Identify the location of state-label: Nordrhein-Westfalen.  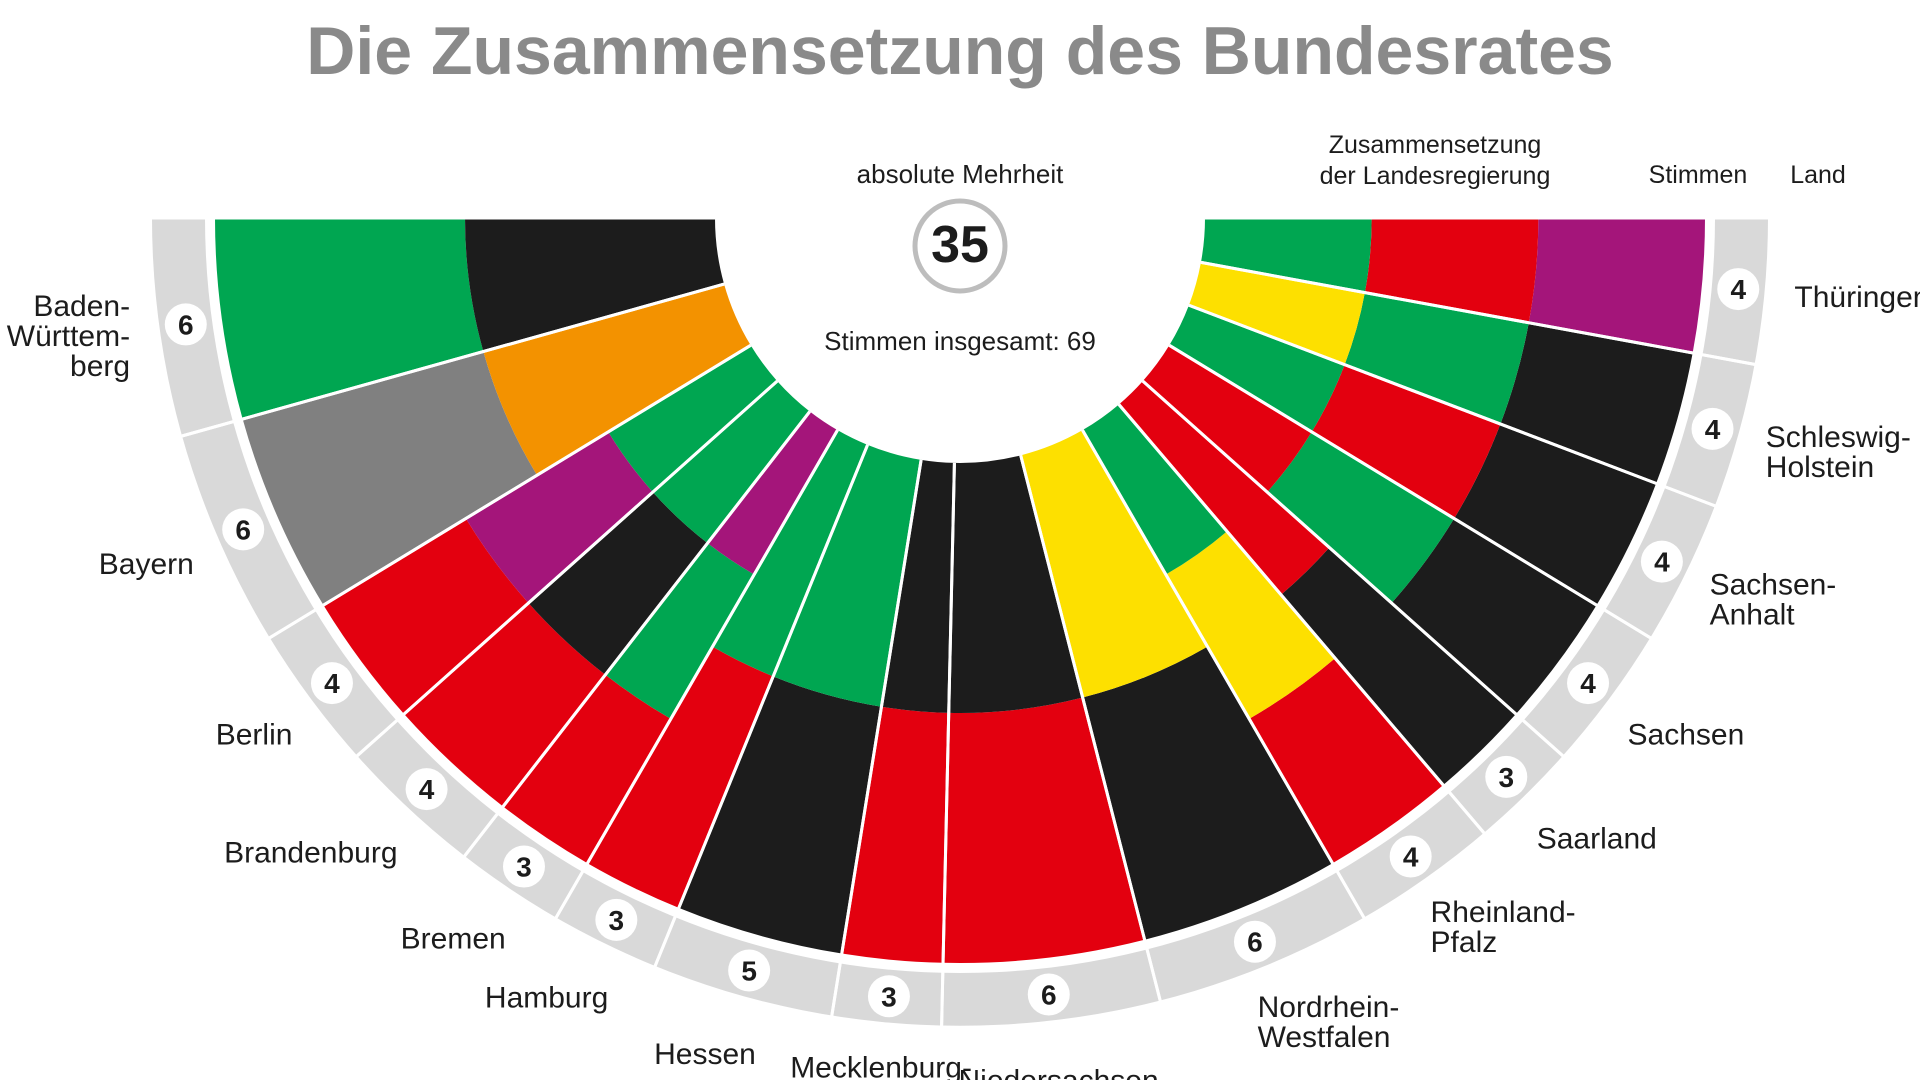
(1329, 1022).